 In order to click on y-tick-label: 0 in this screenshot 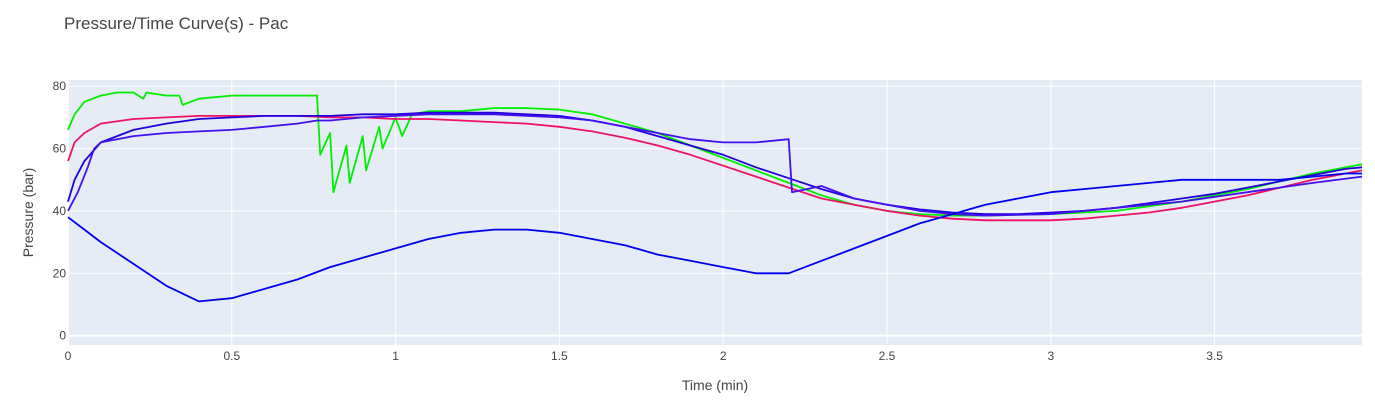, I will do `click(62, 336)`.